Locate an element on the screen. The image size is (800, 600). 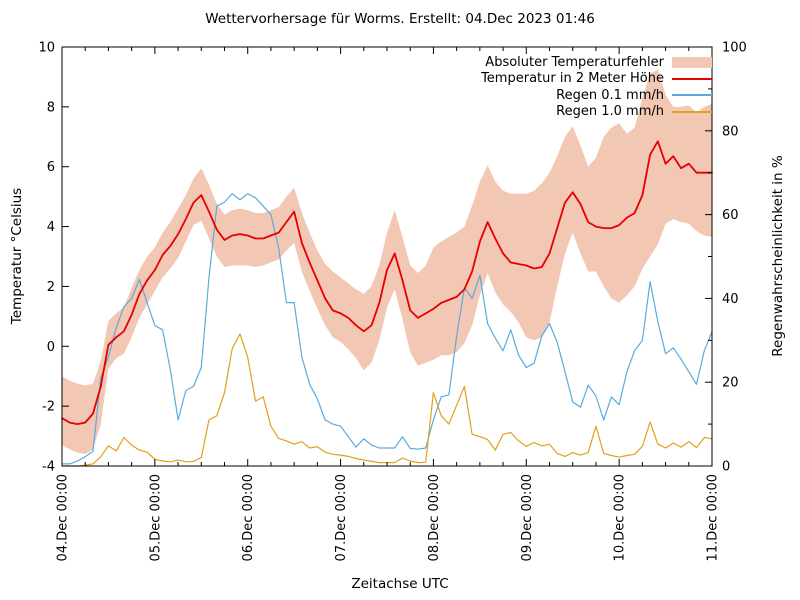
y-tick-label: 8 is located at coordinates (51, 107).